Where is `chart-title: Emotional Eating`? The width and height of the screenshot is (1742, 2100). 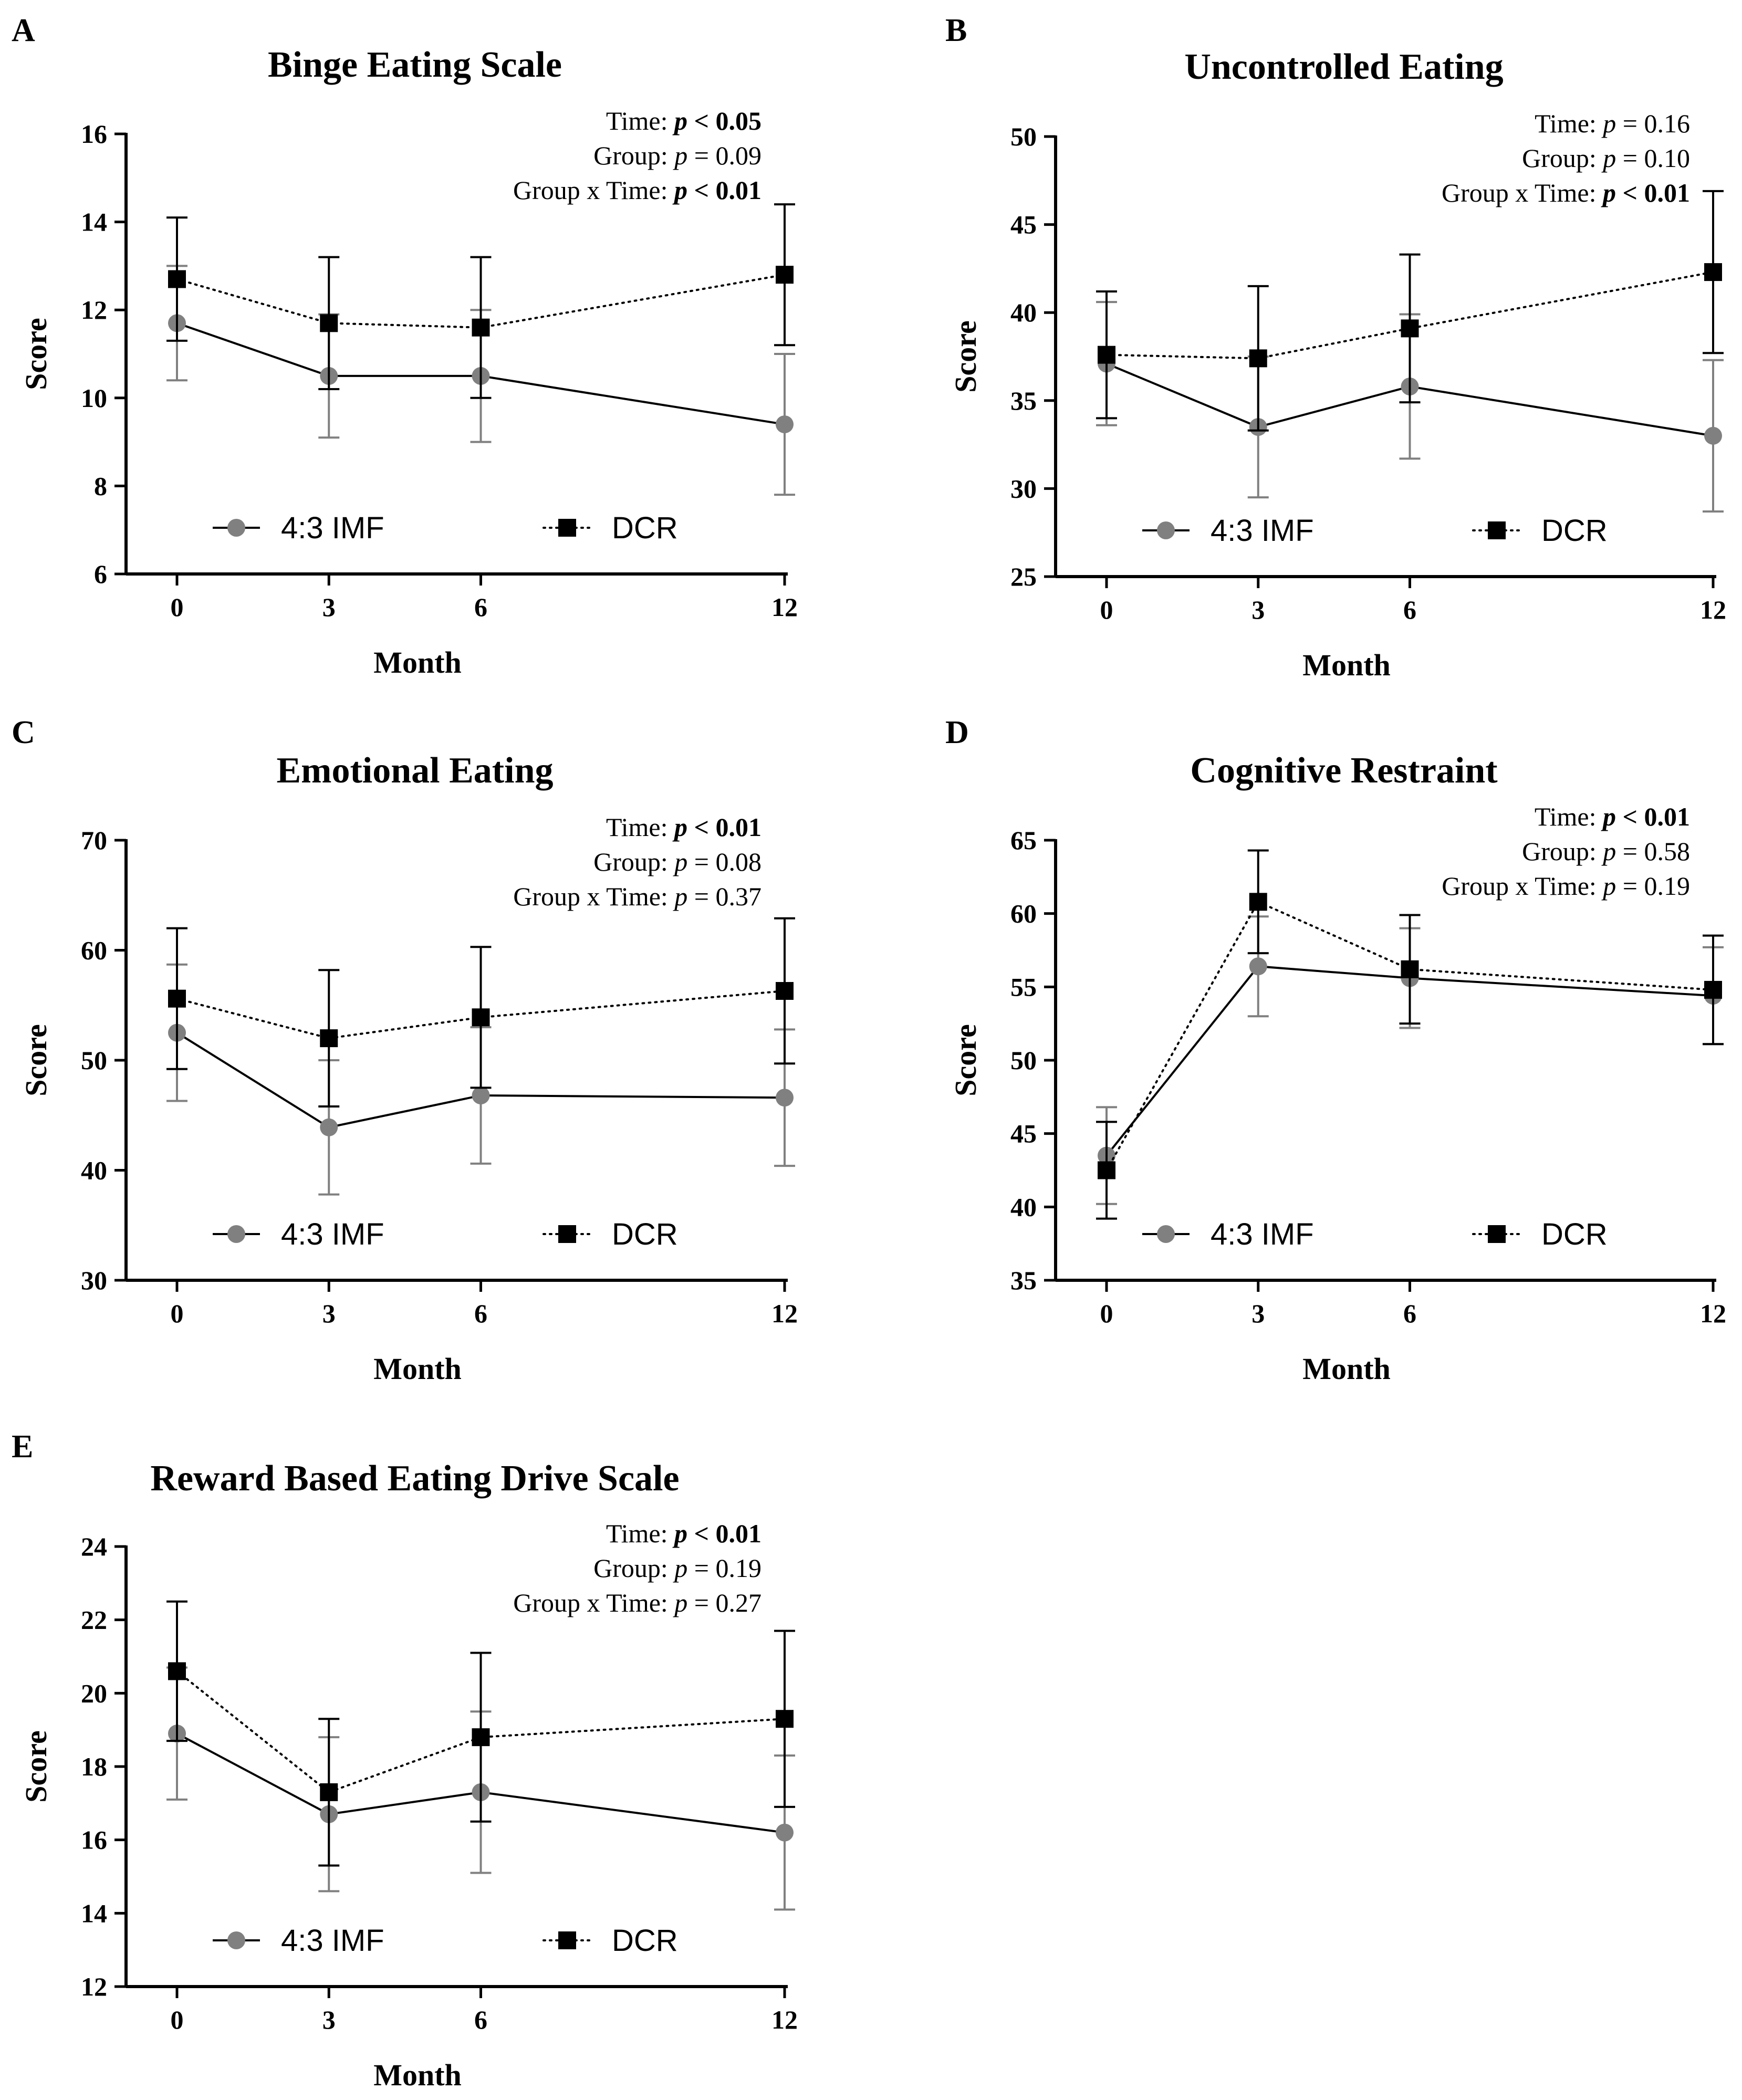
chart-title: Emotional Eating is located at coordinates (414, 770).